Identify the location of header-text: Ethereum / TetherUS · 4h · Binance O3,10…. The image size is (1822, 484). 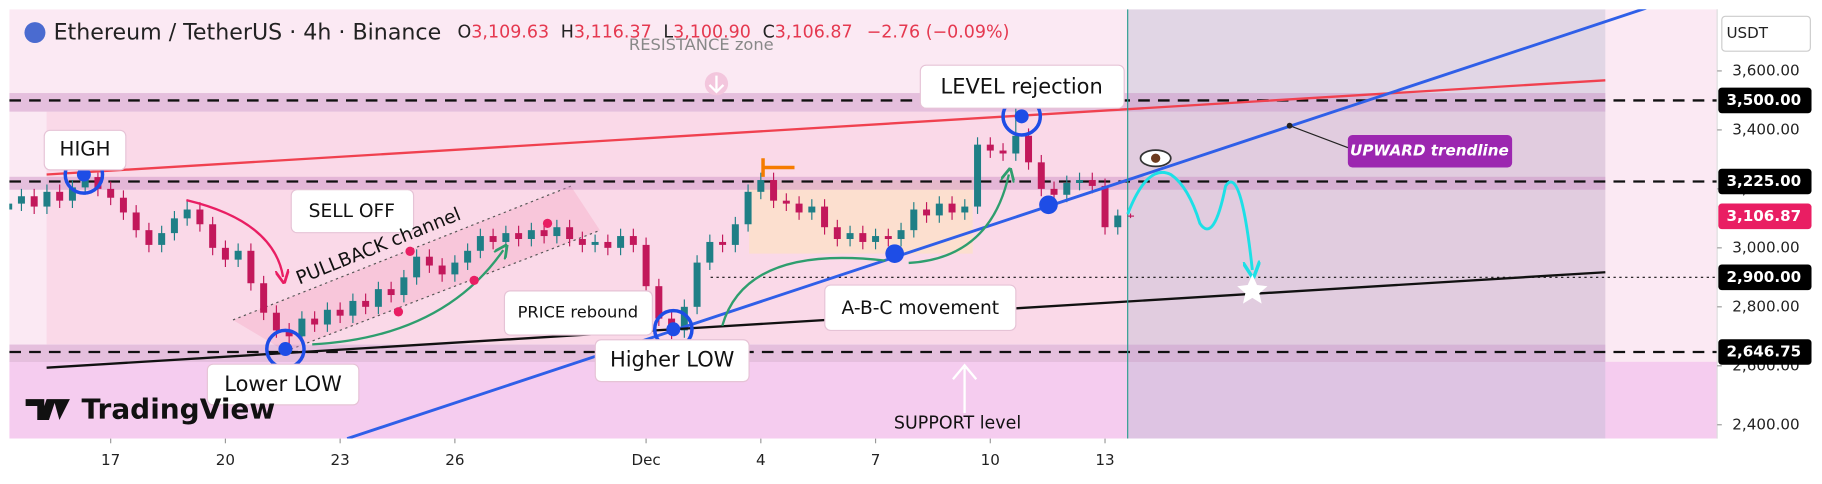
(532, 32).